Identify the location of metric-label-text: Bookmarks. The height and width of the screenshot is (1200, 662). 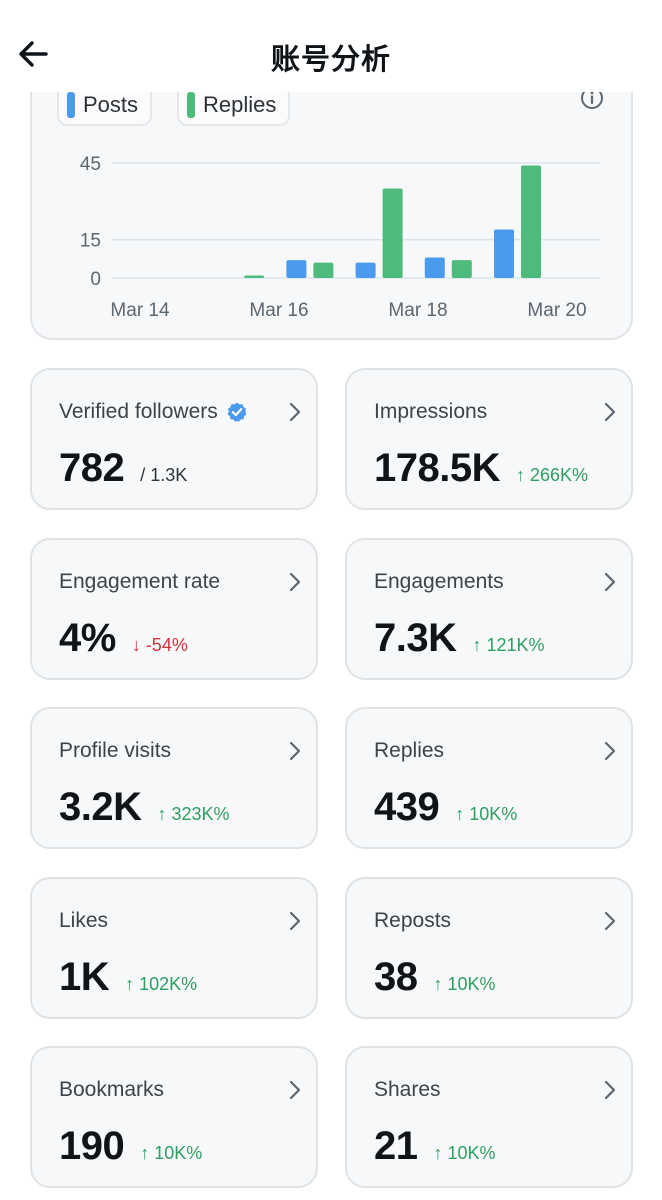
(112, 1089).